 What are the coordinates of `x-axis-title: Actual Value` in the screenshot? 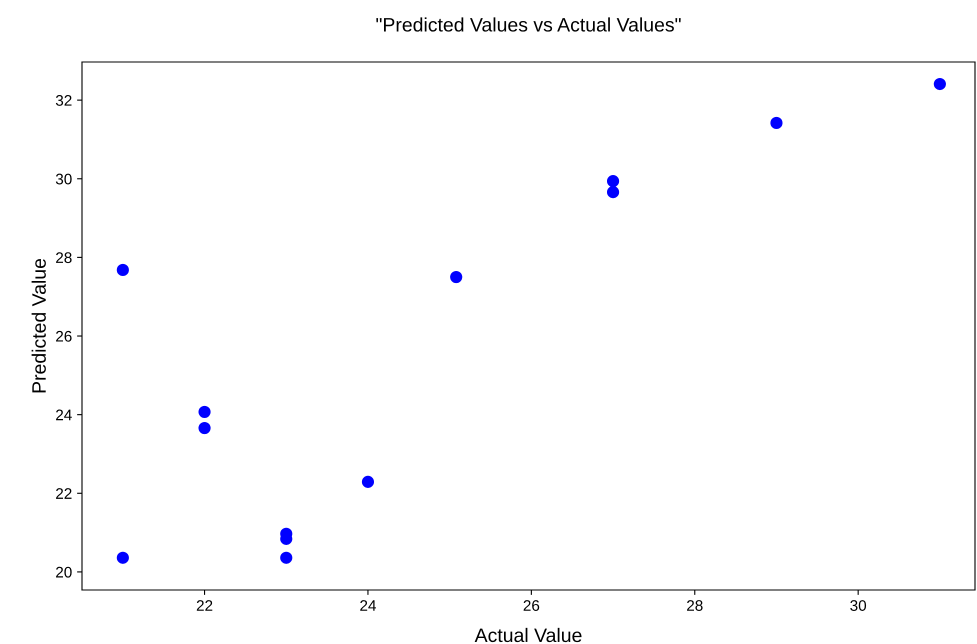 It's located at (528, 635).